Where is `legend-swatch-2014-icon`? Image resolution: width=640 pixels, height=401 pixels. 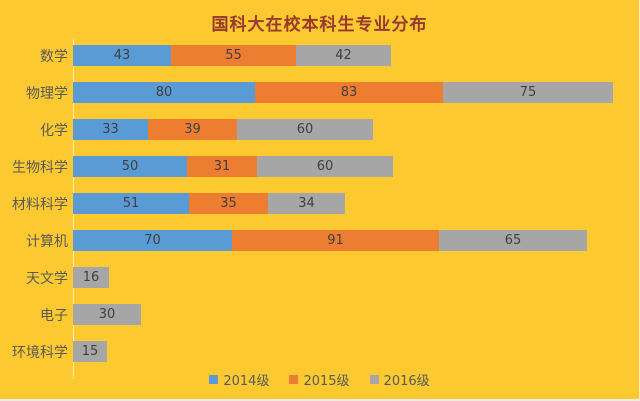 legend-swatch-2014-icon is located at coordinates (214, 379).